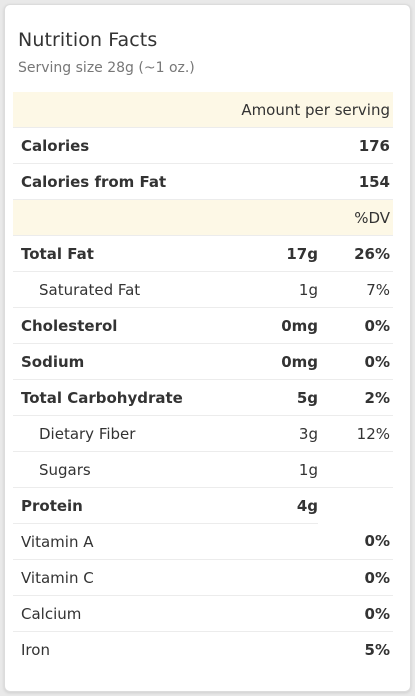 The height and width of the screenshot is (696, 415). I want to click on nutrient-label: Saturated Fat, so click(130, 289).